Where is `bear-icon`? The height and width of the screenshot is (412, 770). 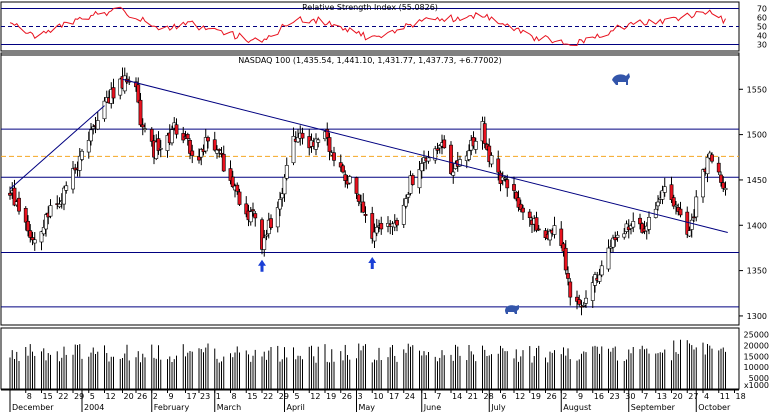
bear-icon is located at coordinates (512, 309).